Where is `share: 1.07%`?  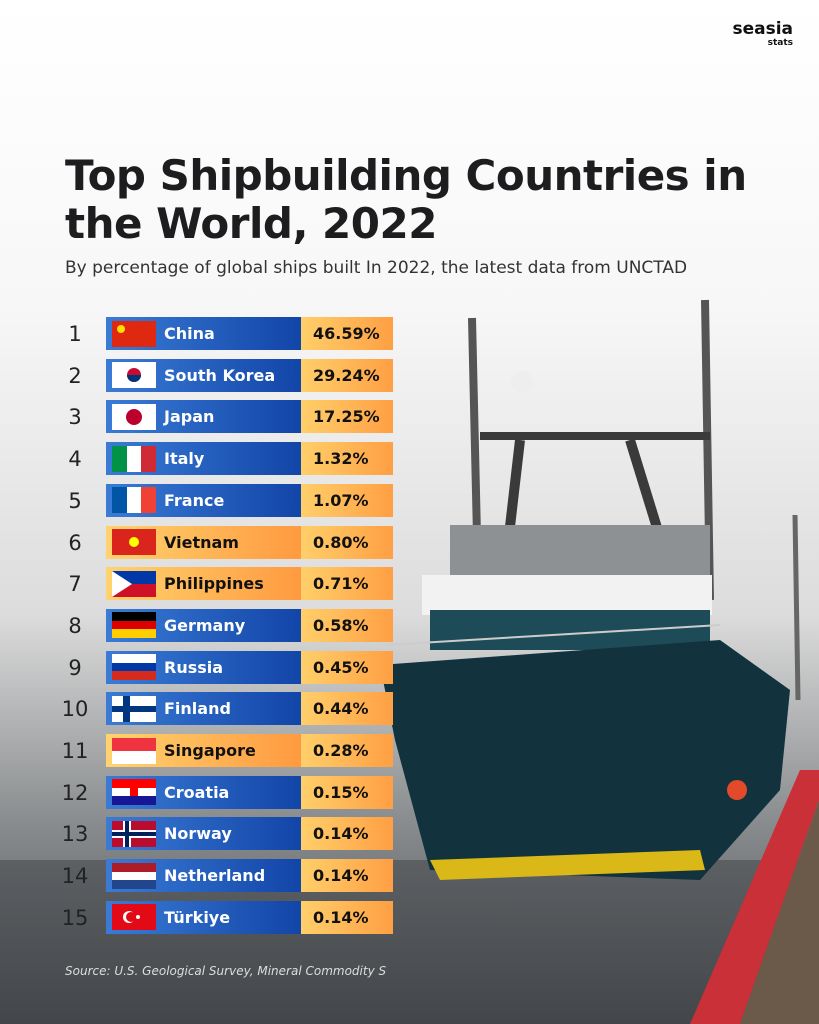
share: 1.07% is located at coordinates (347, 500).